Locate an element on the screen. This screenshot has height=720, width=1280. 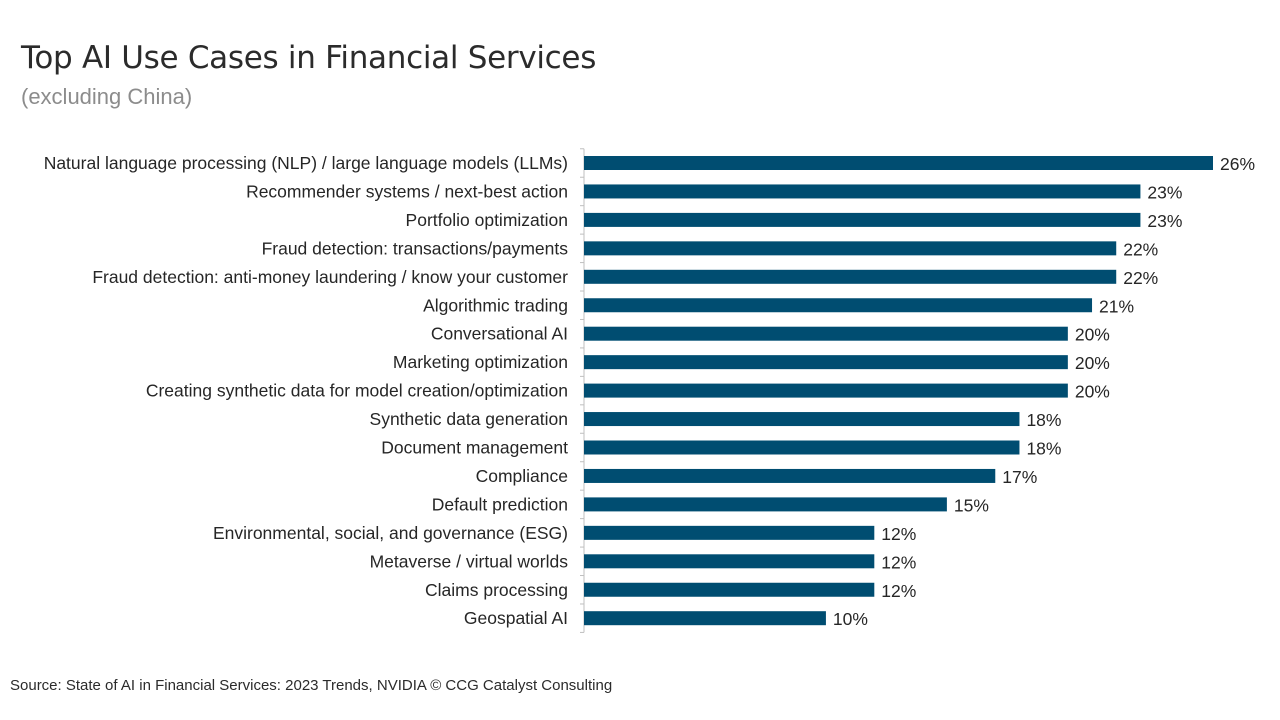
value-label: 10% is located at coordinates (850, 619).